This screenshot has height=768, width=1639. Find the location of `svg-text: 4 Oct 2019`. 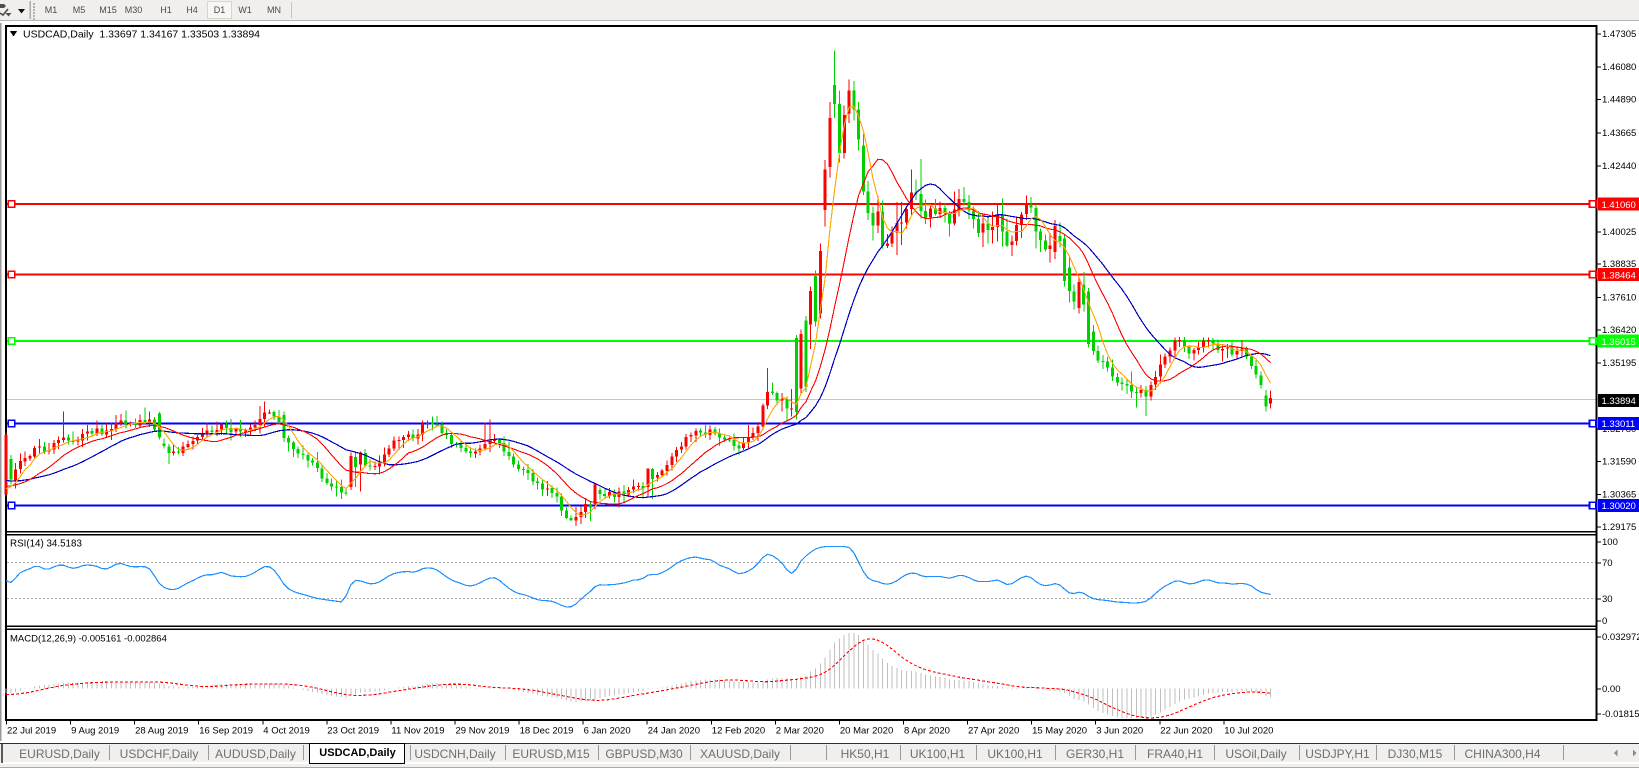

svg-text: 4 Oct 2019 is located at coordinates (286, 731).